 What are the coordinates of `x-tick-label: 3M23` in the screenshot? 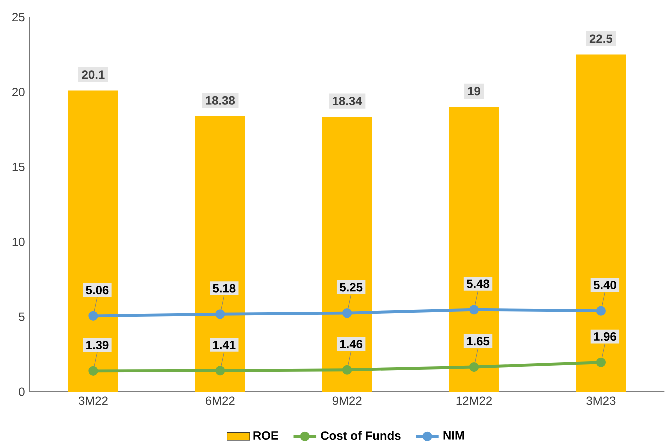 It's located at (601, 401).